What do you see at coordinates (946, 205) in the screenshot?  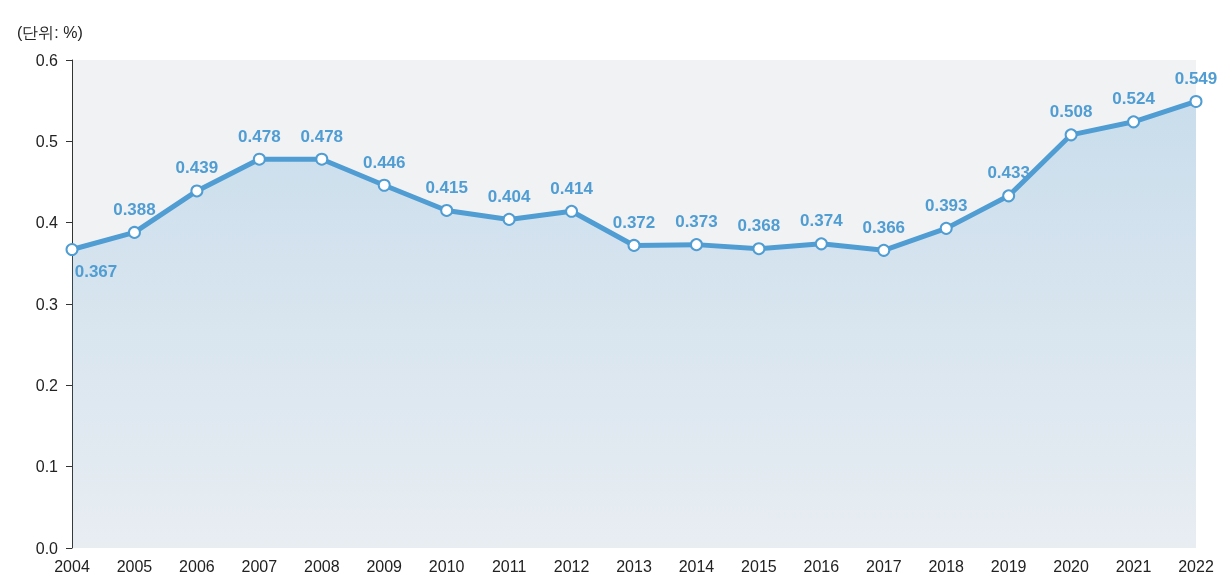 I see `data-label: 0.393` at bounding box center [946, 205].